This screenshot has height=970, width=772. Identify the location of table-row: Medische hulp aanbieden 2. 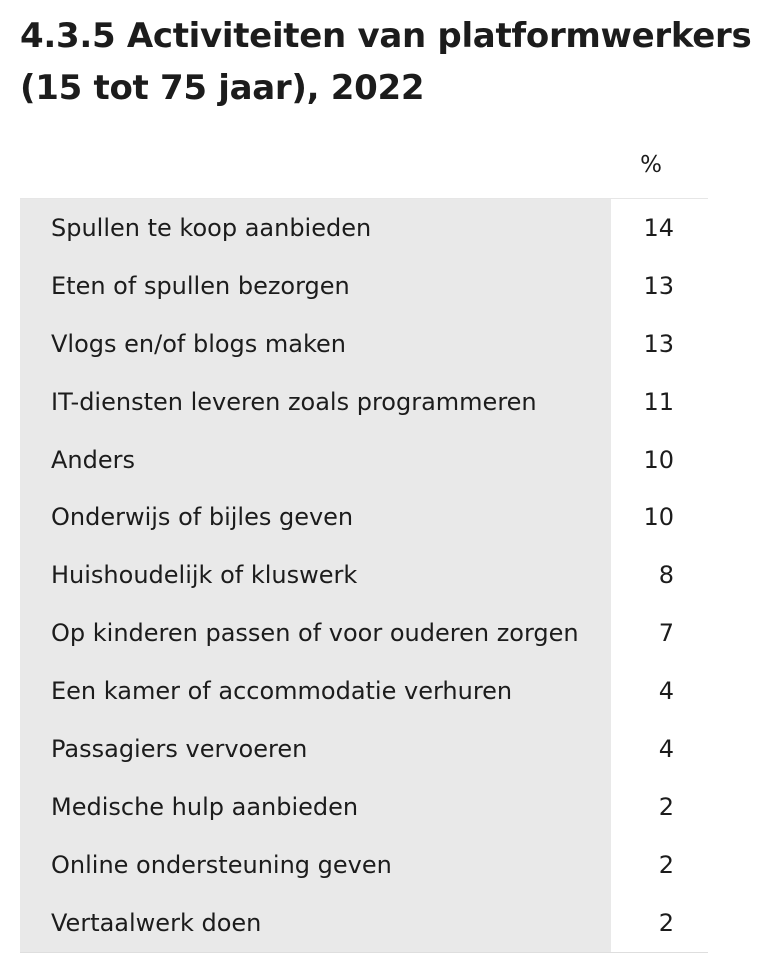
(364, 806).